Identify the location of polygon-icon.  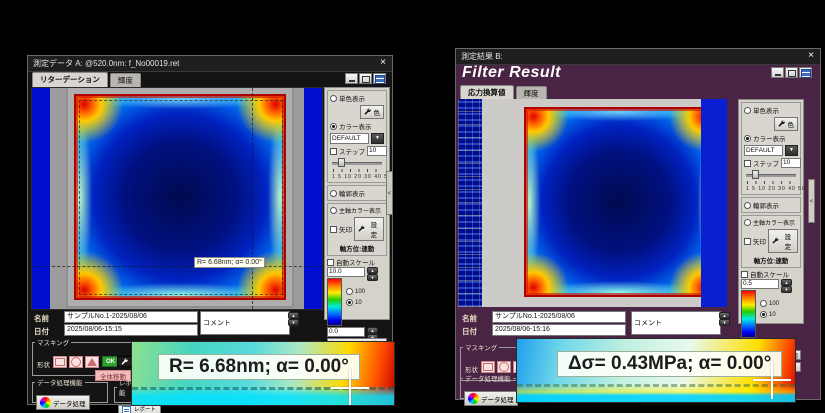
(92, 362).